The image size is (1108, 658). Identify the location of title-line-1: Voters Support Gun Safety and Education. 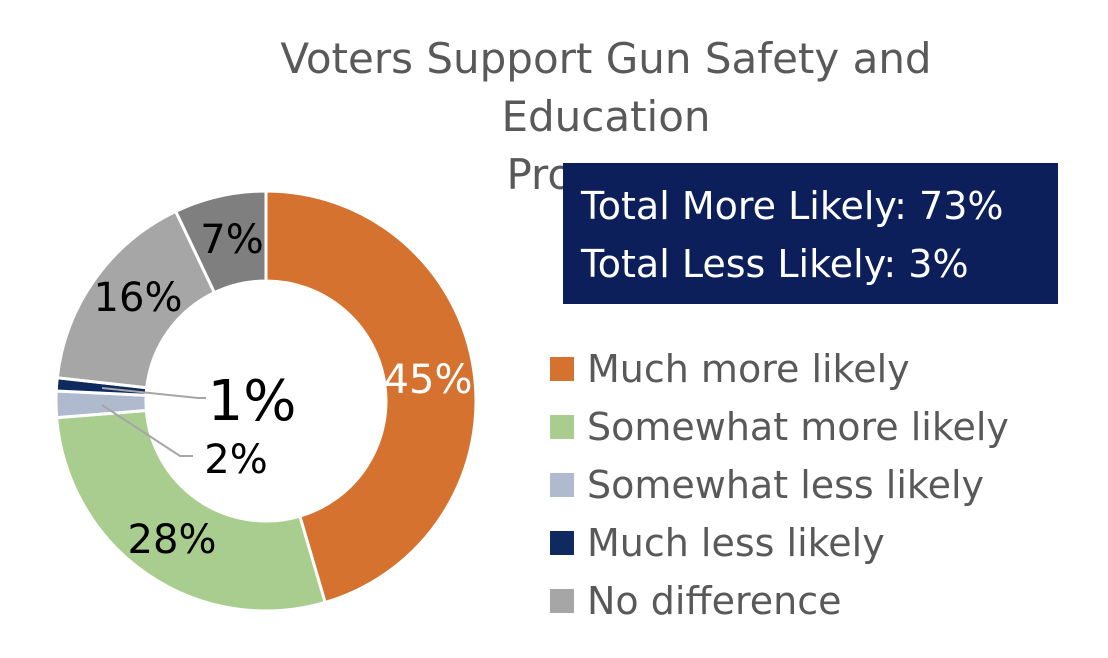
(606, 87).